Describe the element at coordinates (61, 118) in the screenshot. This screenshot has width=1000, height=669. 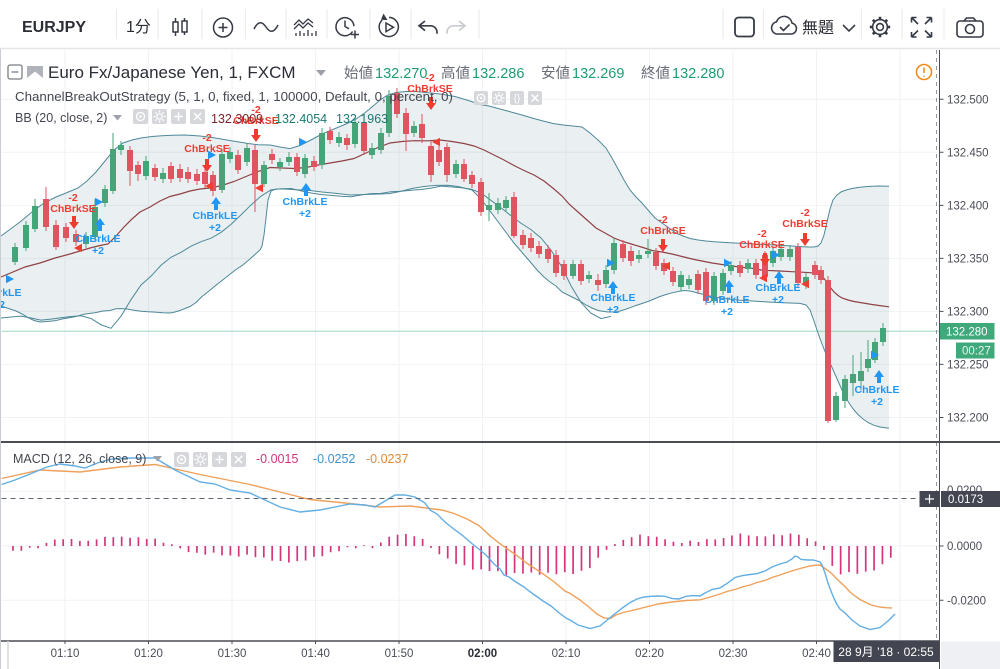
I see `svg-text: BB (20, close, 2)` at that location.